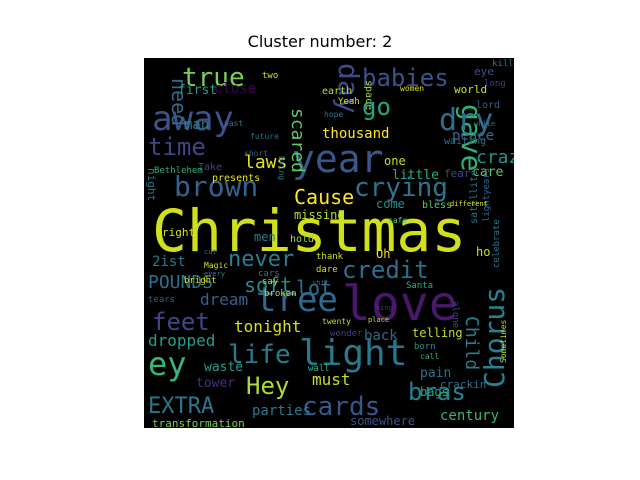 The height and width of the screenshot is (480, 640). Describe the element at coordinates (471, 343) in the screenshot. I see `word-child: Child` at that location.